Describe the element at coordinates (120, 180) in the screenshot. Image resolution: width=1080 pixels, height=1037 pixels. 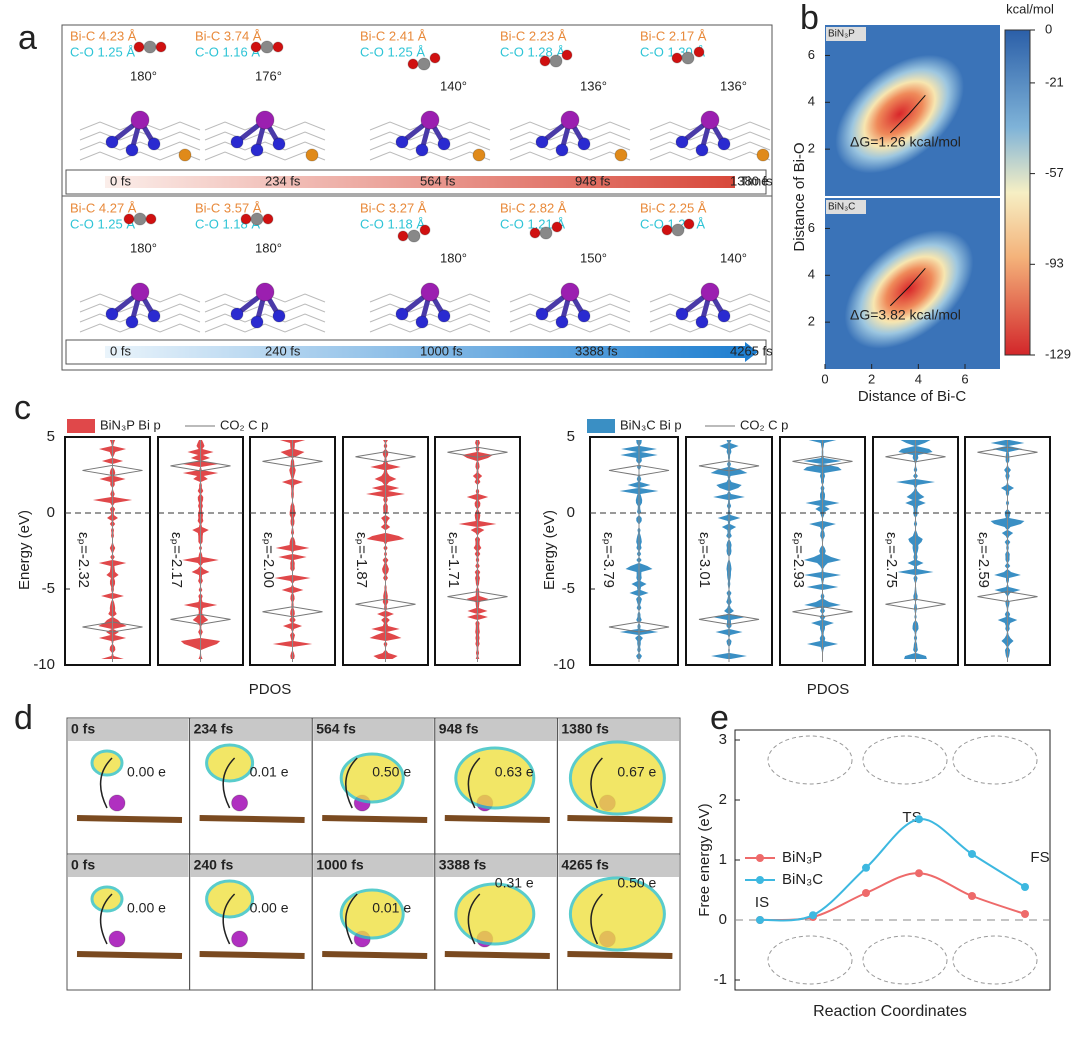
I see `time-label: 0 fs` at that location.